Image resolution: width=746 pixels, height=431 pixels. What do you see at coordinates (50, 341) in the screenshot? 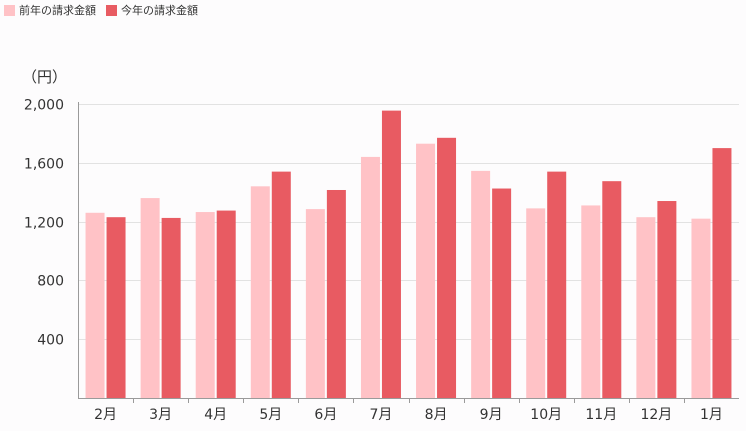
I see `y-tick-label: 400` at bounding box center [50, 341].